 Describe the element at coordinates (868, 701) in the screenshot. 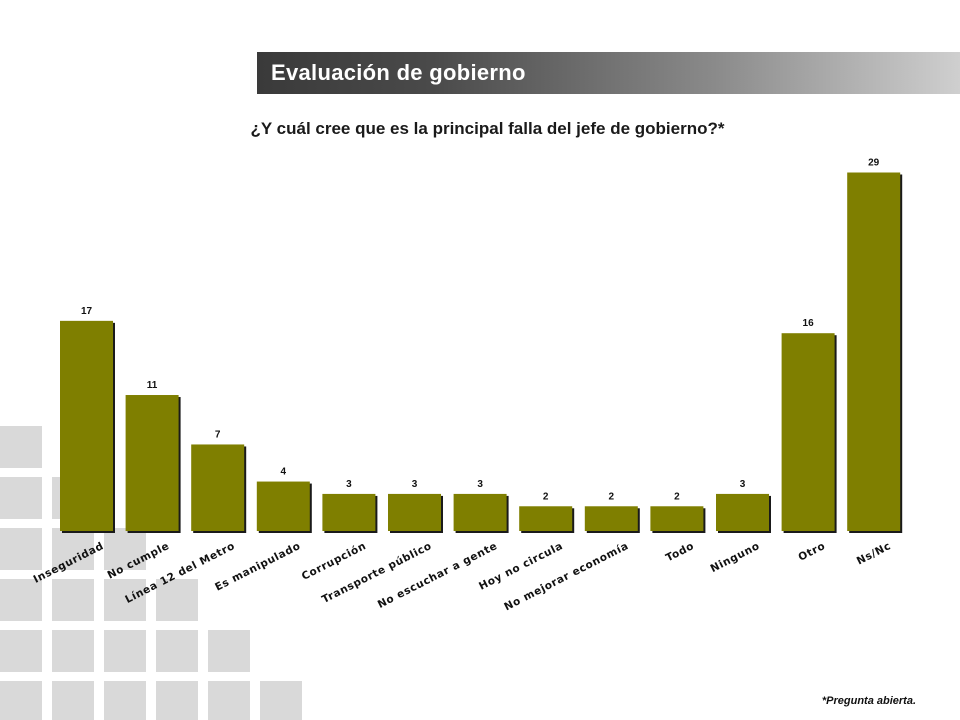

I see `footnote: *Pregunta abierta.` at that location.